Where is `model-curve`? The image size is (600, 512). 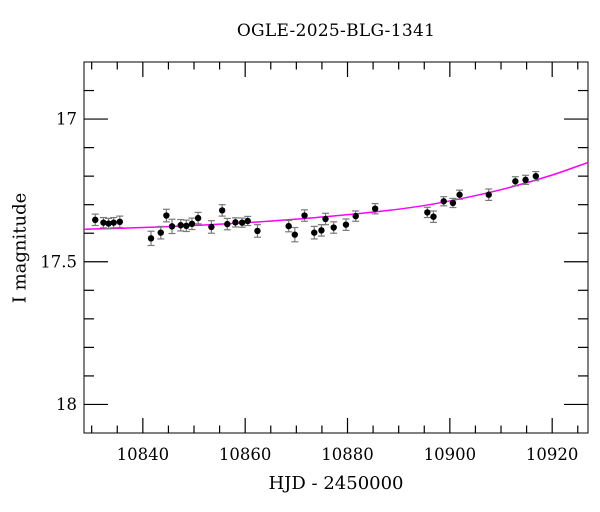 model-curve is located at coordinates (336, 195).